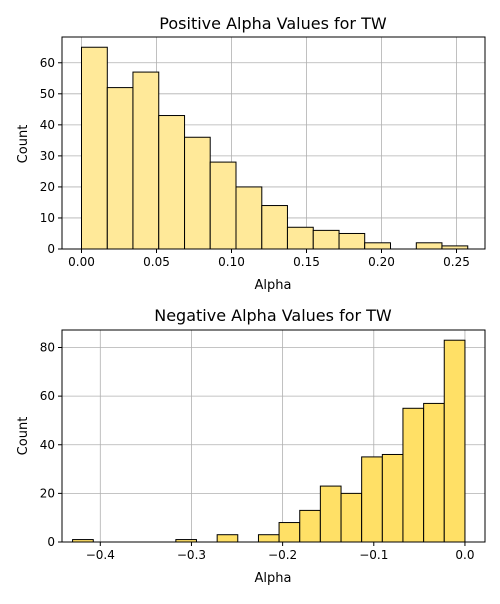  I want to click on x-tick-label: 0.20, so click(381, 262).